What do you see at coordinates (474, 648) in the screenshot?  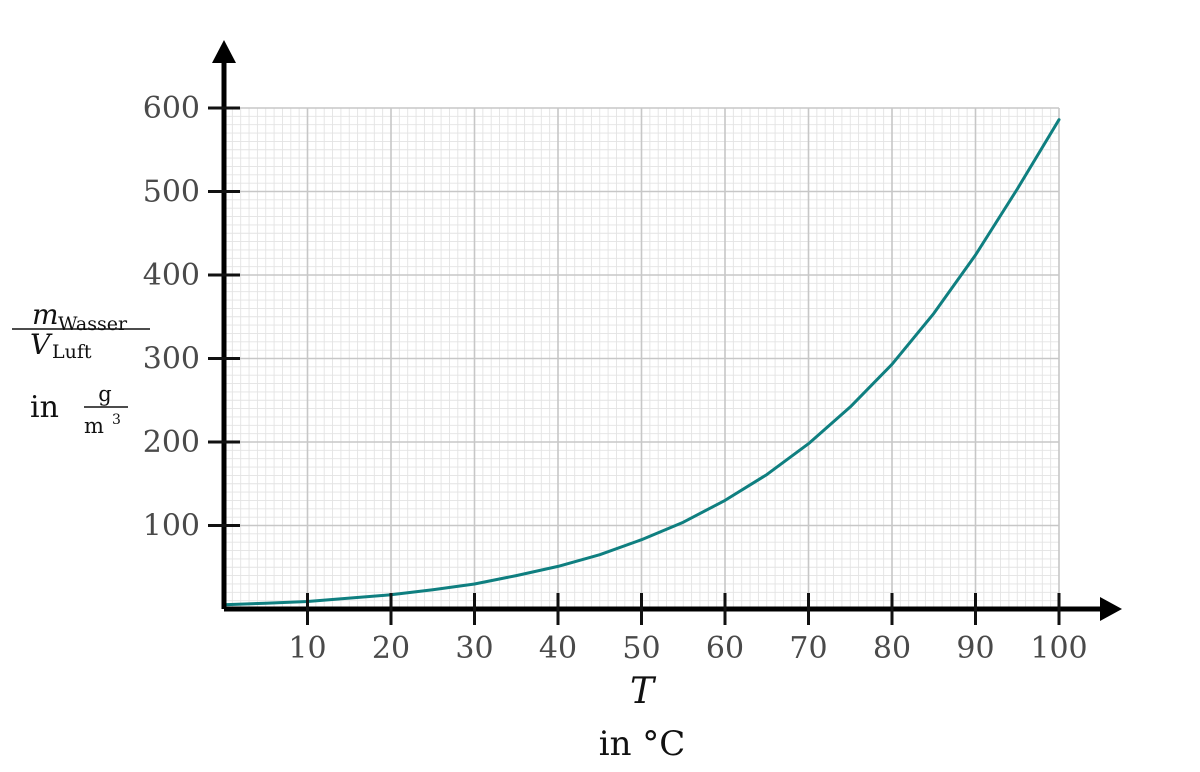 I see `x-tick-label: 30` at bounding box center [474, 648].